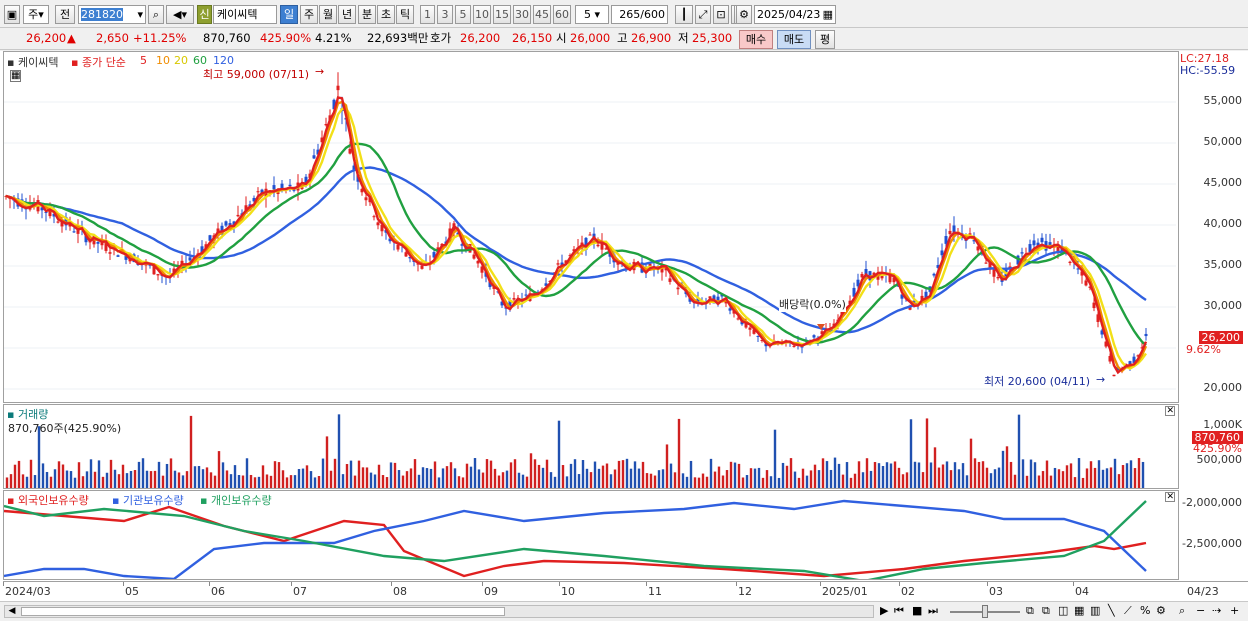  I want to click on ma-legend: ▪ 종가 단순, so click(98, 62).